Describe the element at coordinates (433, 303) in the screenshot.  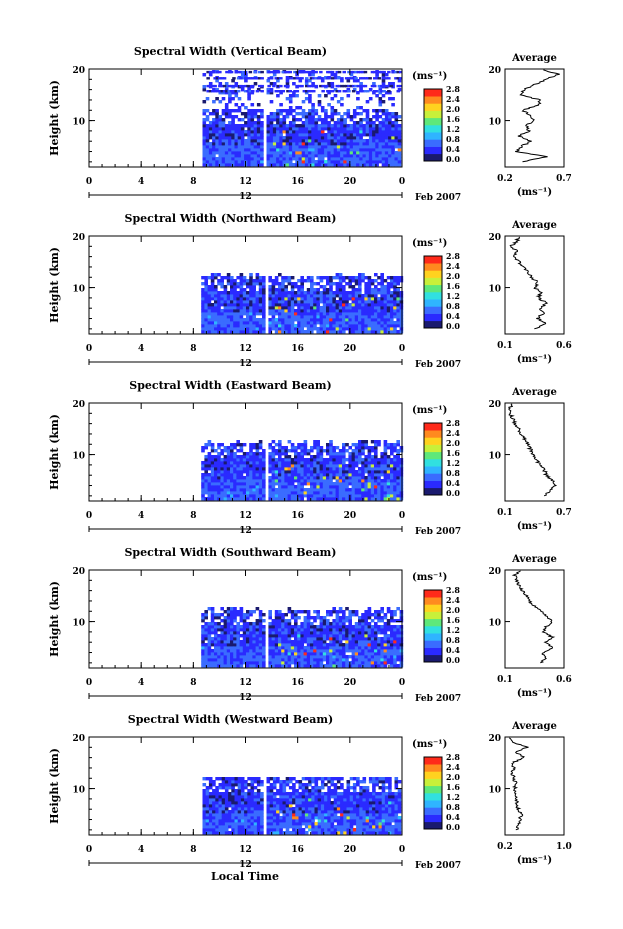
I see `colorbar-swatch` at that location.